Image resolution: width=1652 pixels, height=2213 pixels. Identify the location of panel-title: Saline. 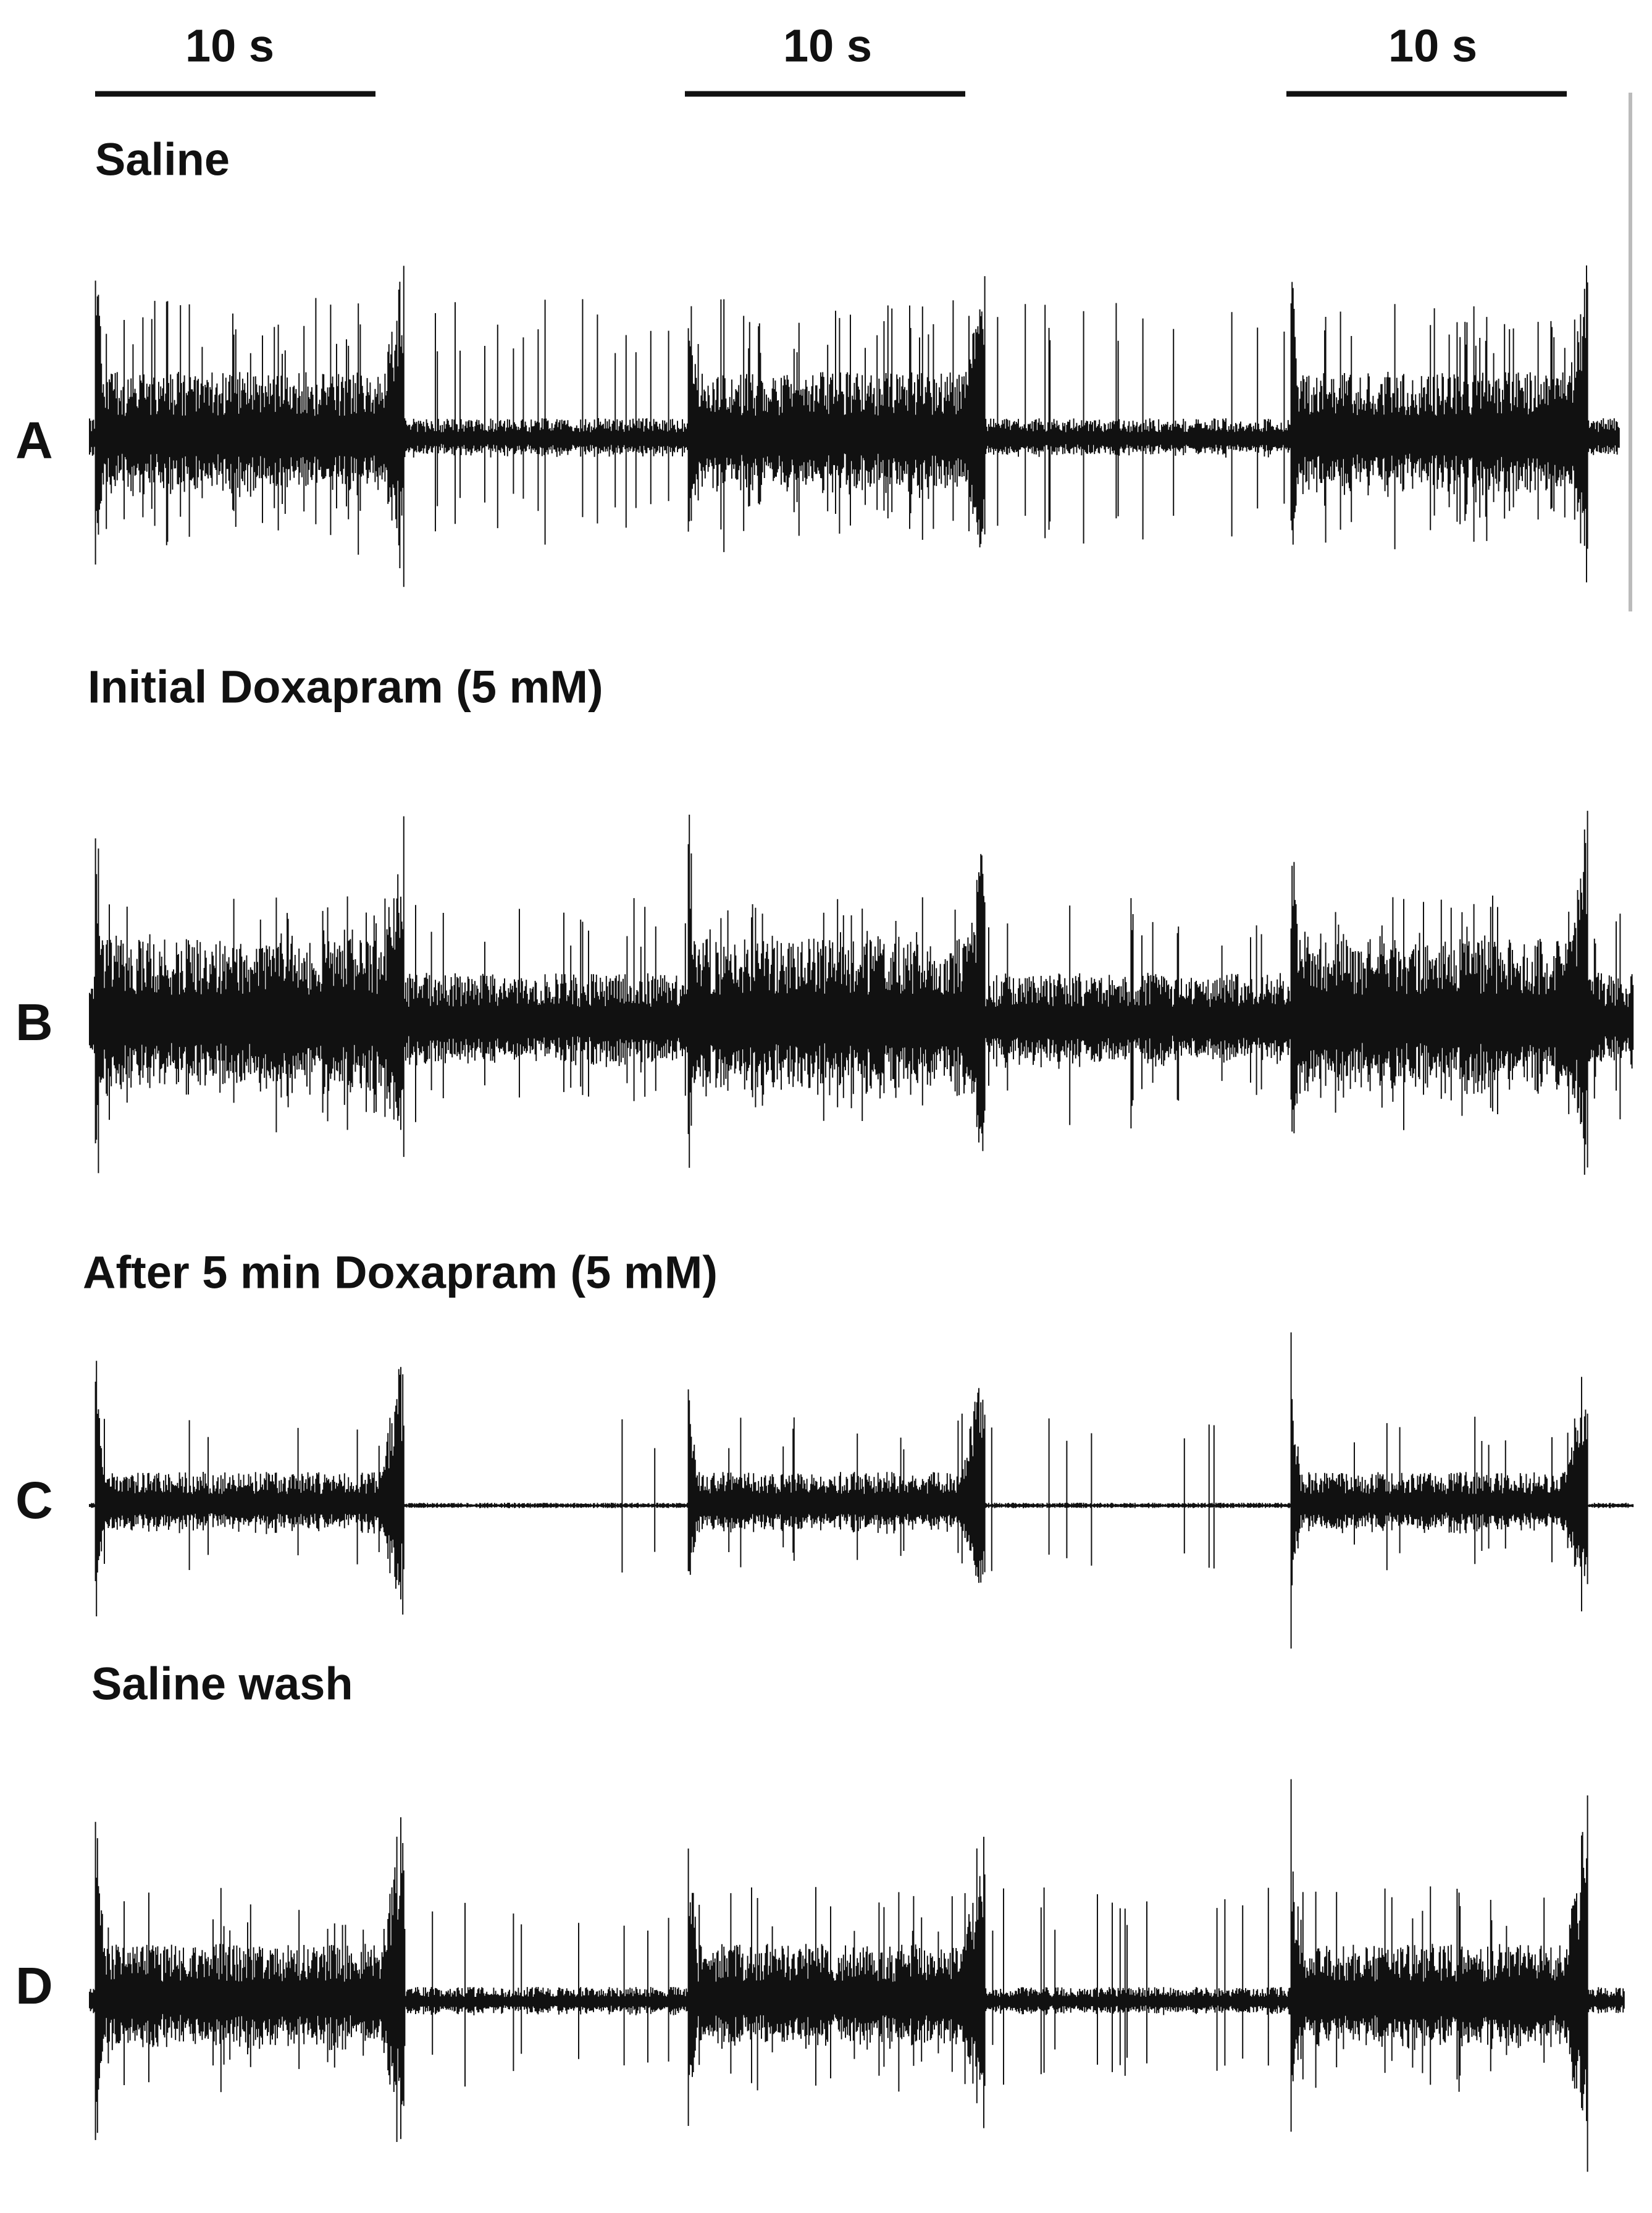
(162, 159).